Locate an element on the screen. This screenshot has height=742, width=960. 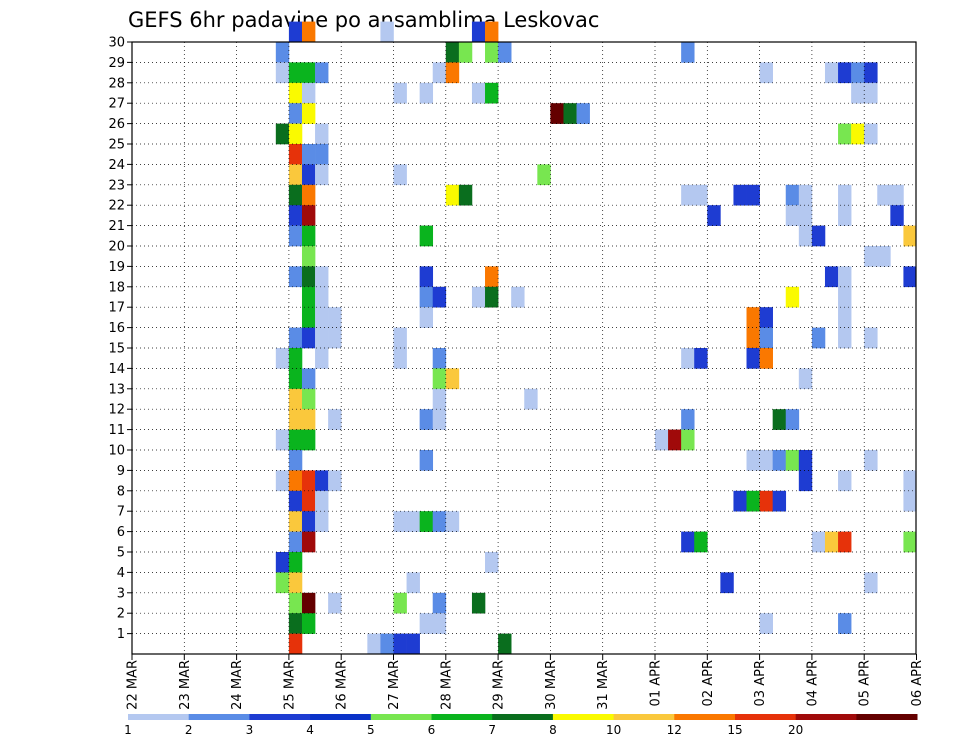
colorbar-label: 8 is located at coordinates (553, 730).